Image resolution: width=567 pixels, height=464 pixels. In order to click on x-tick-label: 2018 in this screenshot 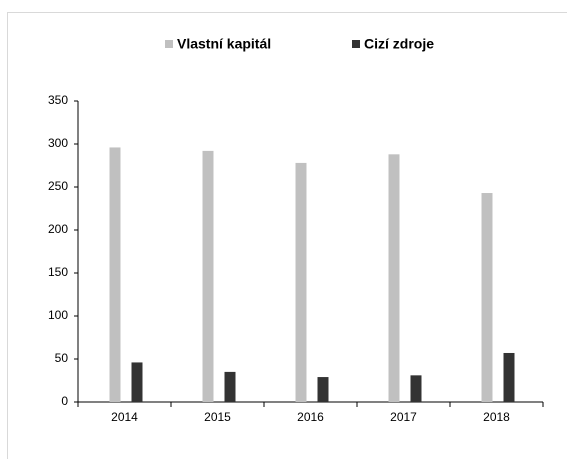, I will do `click(496, 417)`.